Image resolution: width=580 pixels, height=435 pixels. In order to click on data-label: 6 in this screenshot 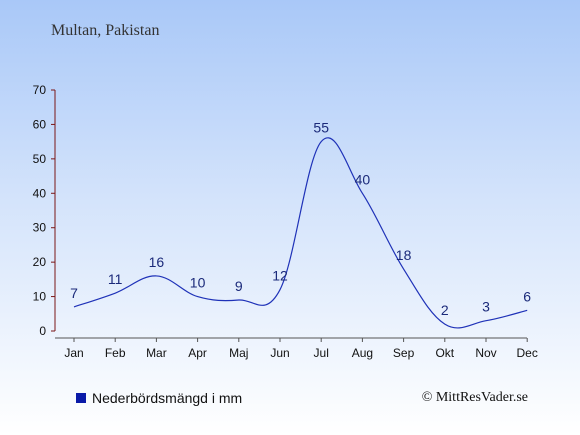, I will do `click(527, 296)`.